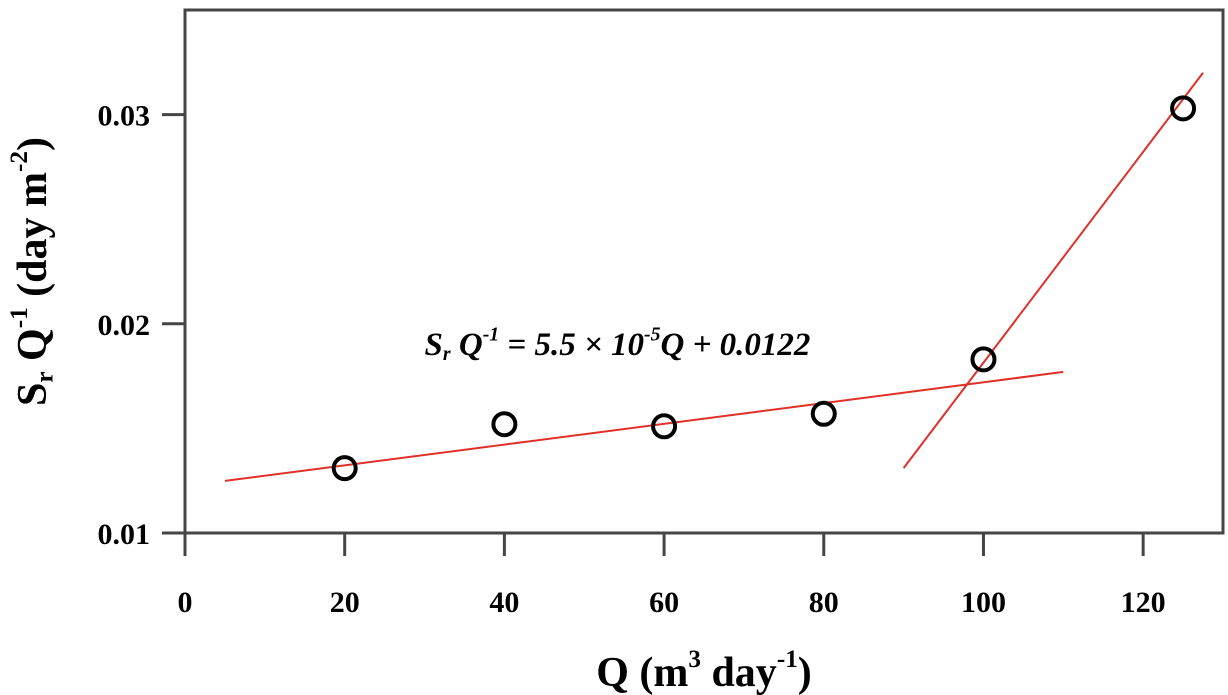  Describe the element at coordinates (124, 325) in the screenshot. I see `y-tick-label: 0.02` at that location.